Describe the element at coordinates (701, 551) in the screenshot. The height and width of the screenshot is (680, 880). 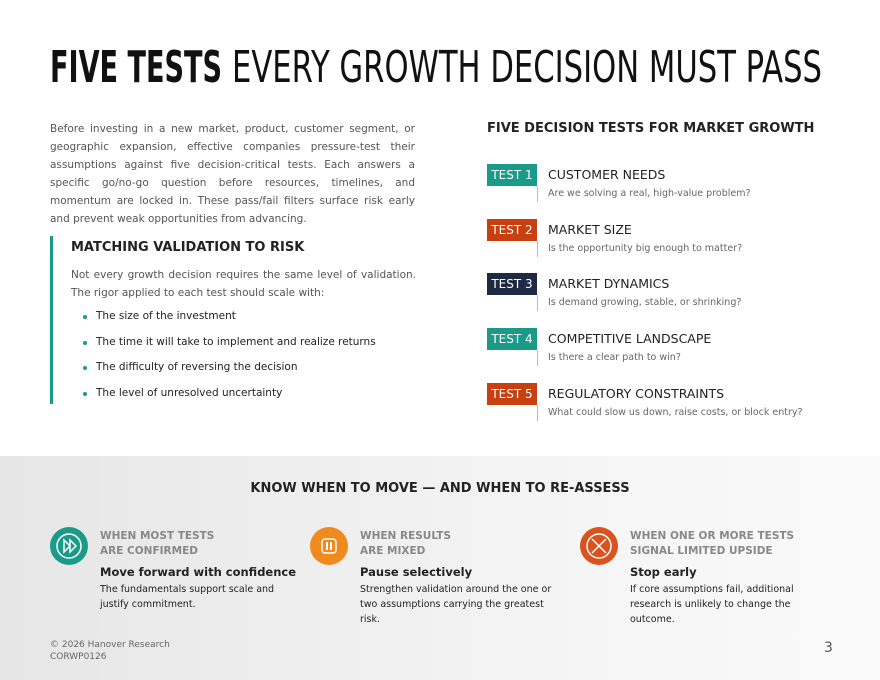
I see `column-label: SIGNAL LIMITED UPSIDE` at that location.